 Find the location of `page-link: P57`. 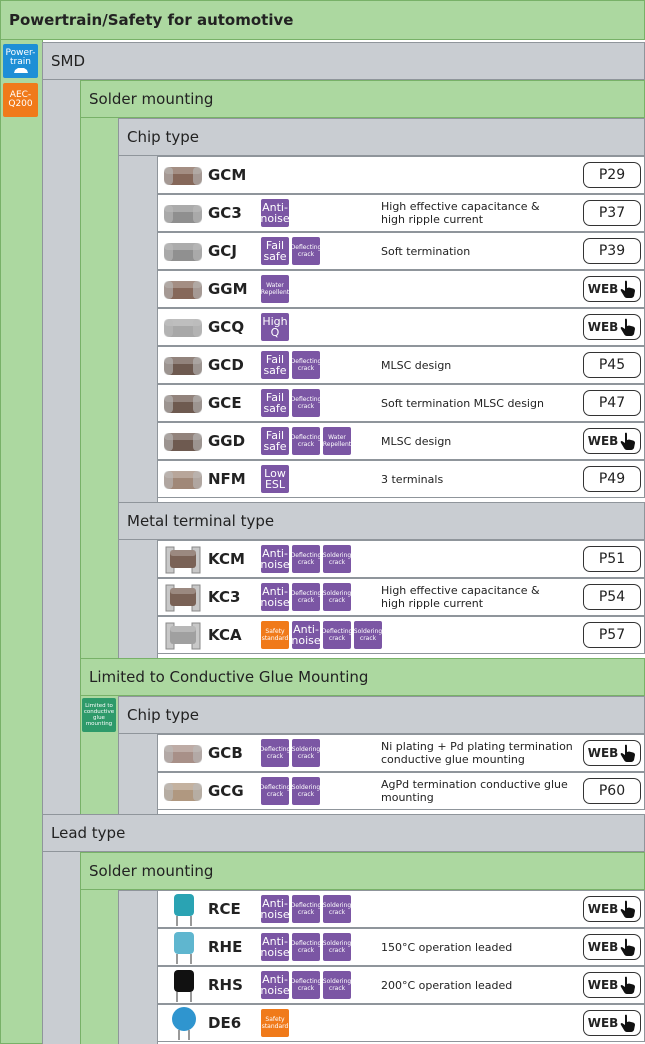

page-link: P57 is located at coordinates (612, 635).